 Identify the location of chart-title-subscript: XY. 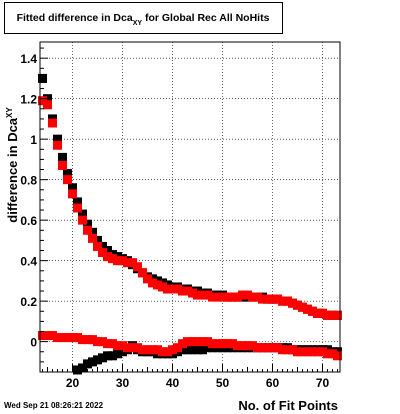
(138, 23).